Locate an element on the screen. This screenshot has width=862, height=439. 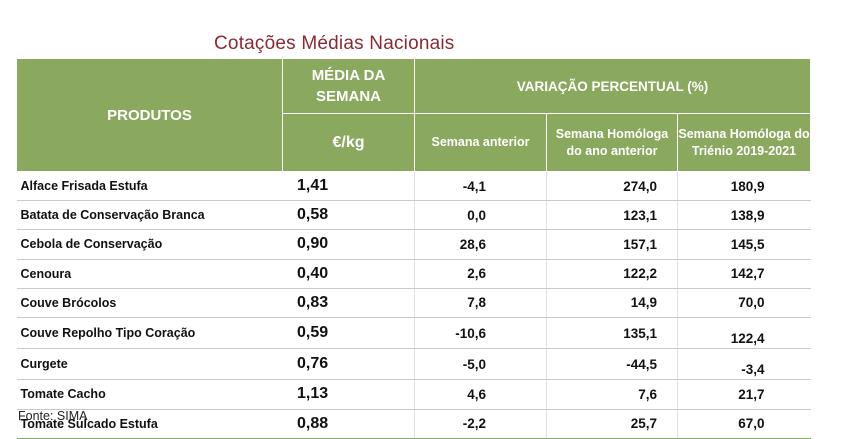
var-ano-anterior: 157,1 is located at coordinates (612, 244).